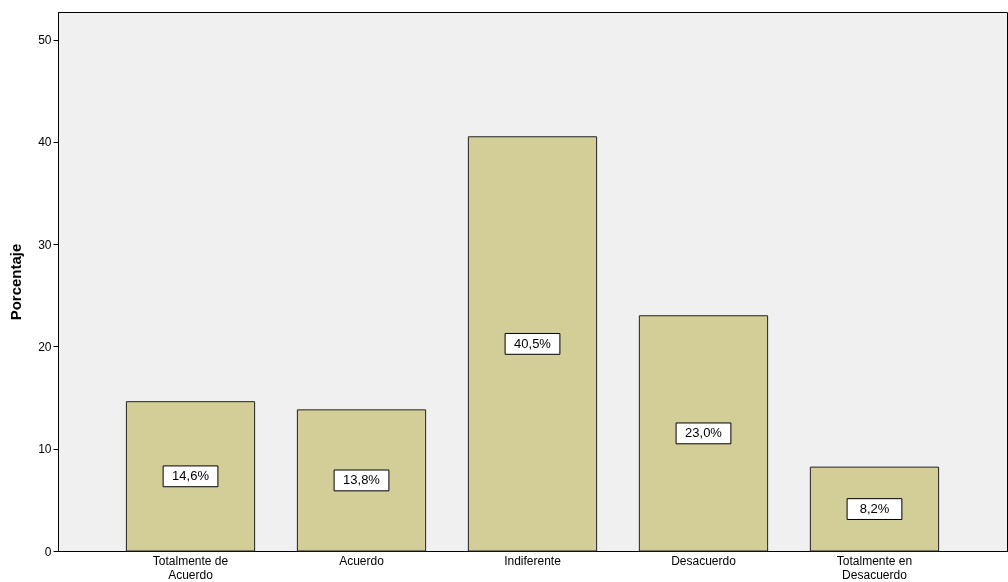 This screenshot has height=582, width=1008. Describe the element at coordinates (533, 560) in the screenshot. I see `x-tick-label: Indiferente` at that location.